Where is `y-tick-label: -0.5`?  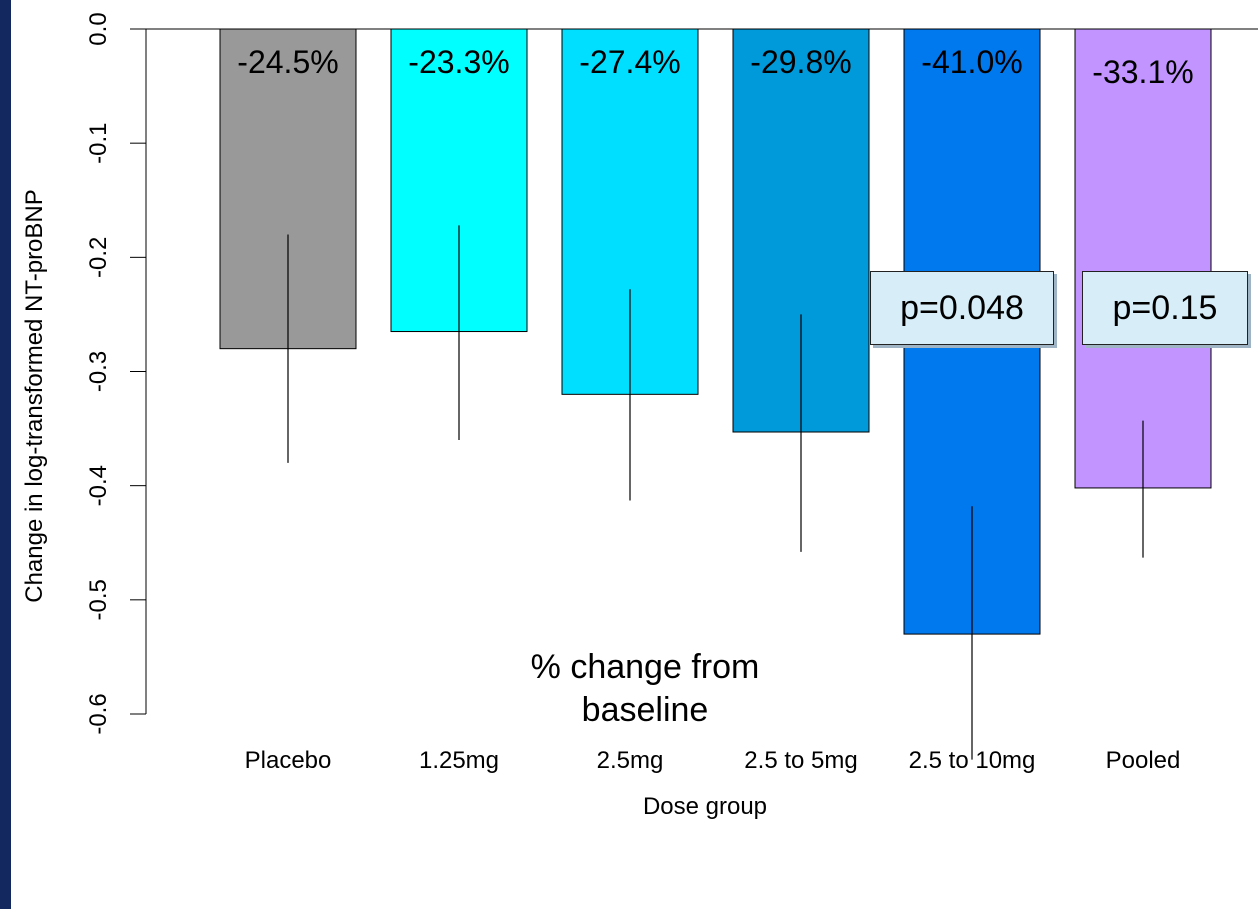 y-tick-label: -0.5 is located at coordinates (98, 599).